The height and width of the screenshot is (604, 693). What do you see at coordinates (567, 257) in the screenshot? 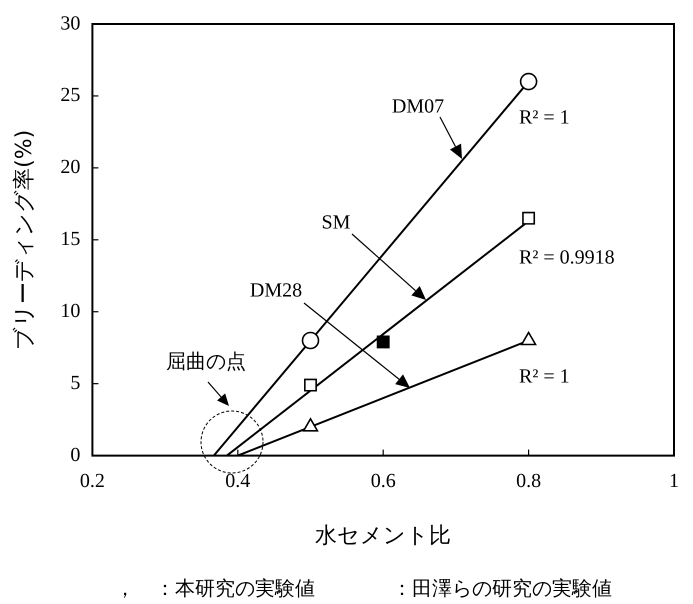
I see `annotation: R² = 0.9918` at bounding box center [567, 257].